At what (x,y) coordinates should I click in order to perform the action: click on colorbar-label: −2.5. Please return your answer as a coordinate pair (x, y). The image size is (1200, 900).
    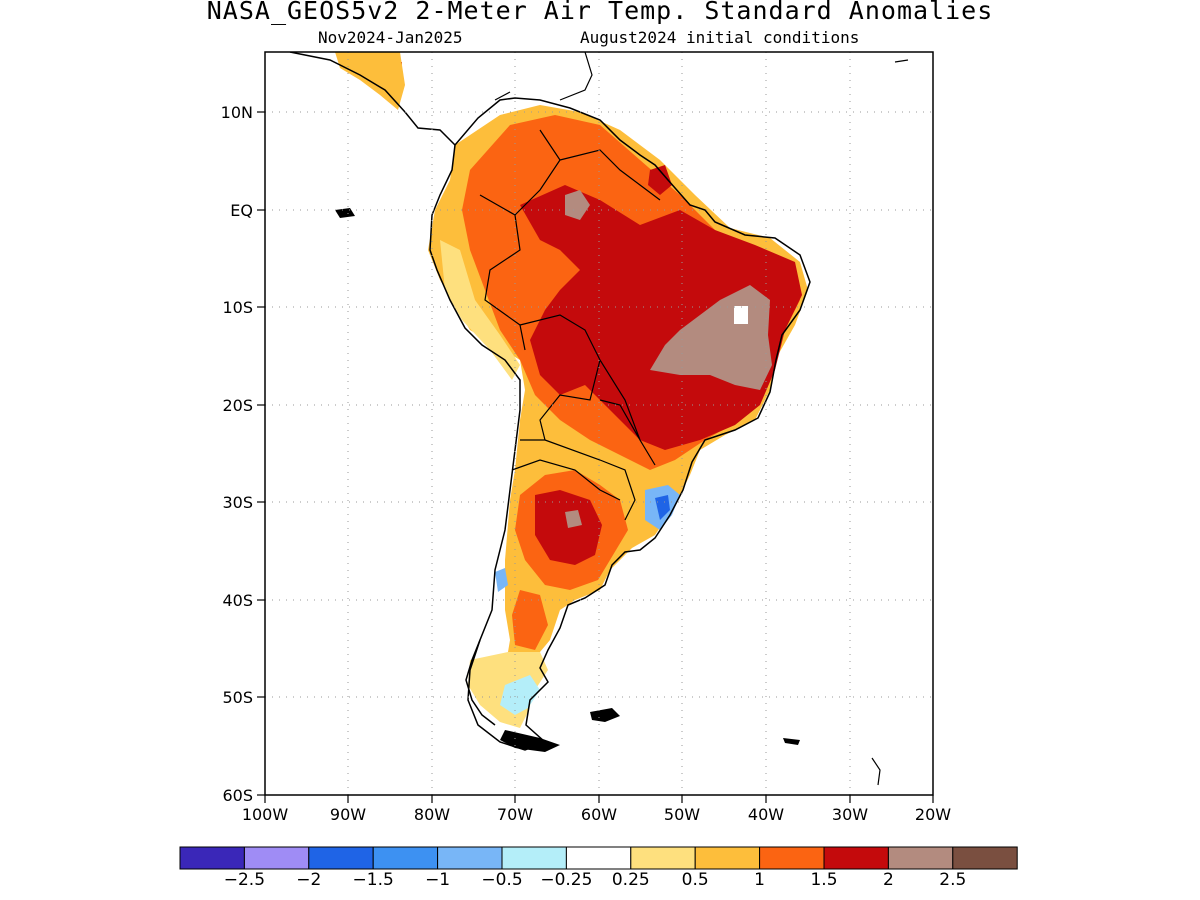
    Looking at the image, I should click on (244, 880).